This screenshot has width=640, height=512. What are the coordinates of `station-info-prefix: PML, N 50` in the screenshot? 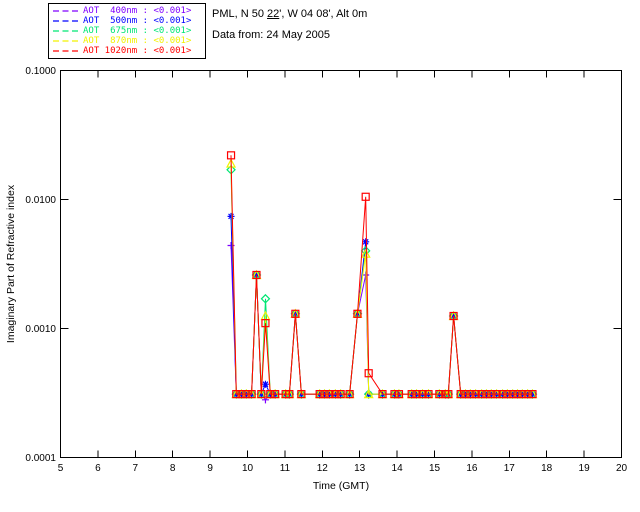 It's located at (240, 14).